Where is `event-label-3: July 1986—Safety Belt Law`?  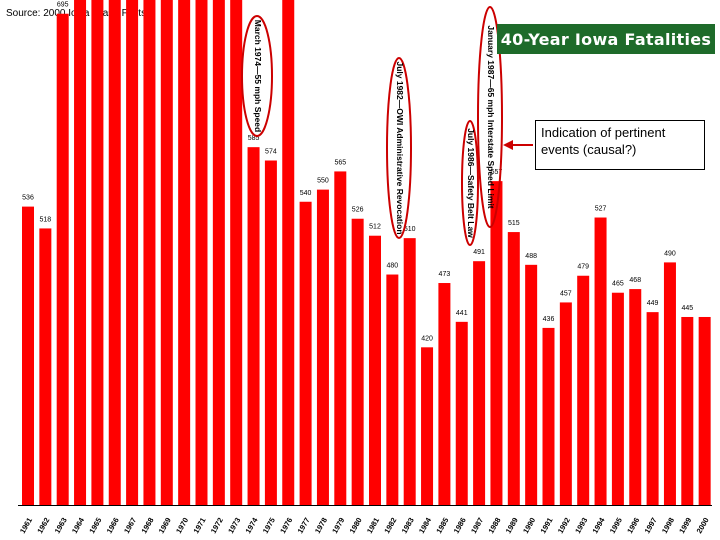
event-label-3: July 1986—Safety Belt Law is located at coordinates (471, 183).